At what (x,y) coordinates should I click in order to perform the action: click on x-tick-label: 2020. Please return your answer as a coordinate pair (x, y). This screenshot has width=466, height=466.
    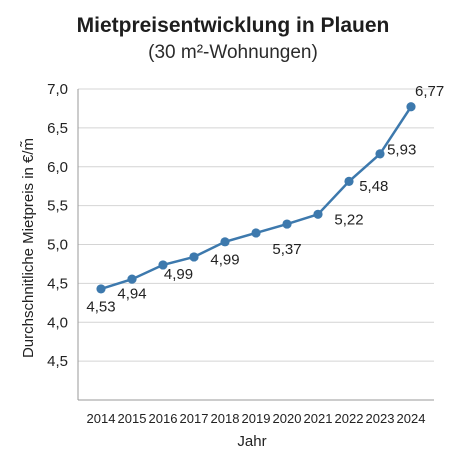
    Looking at the image, I should click on (287, 418).